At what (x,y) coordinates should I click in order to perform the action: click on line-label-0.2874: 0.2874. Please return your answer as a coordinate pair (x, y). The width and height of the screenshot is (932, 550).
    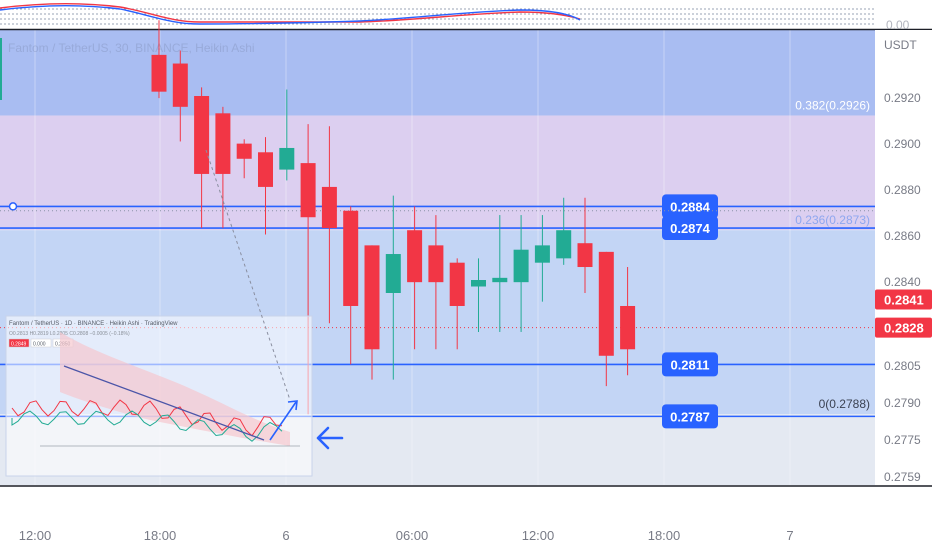
    Looking at the image, I should click on (690, 228).